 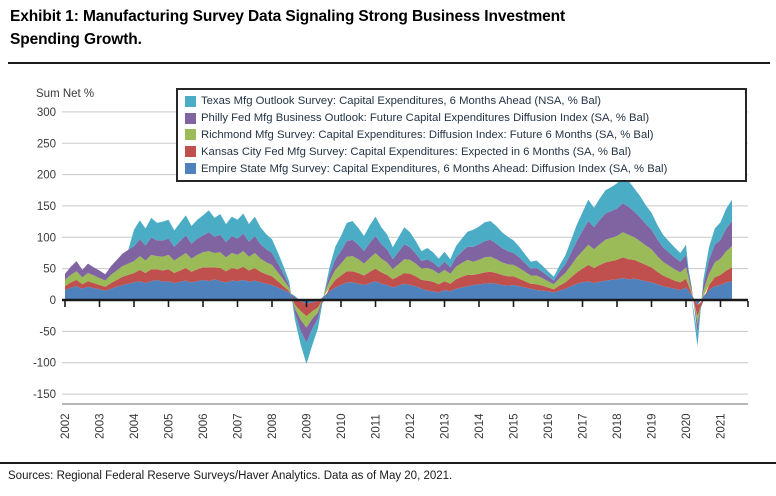 I want to click on y-tick-label-300: 300, so click(x=46, y=113).